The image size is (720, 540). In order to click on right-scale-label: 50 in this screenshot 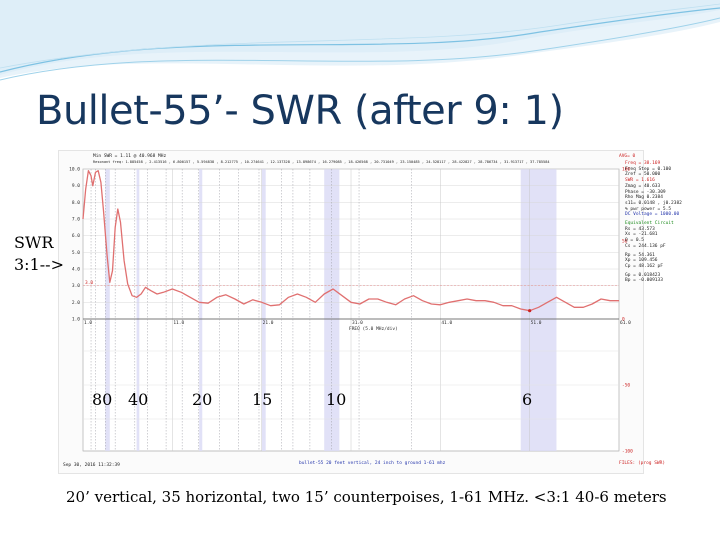, I will do `click(625, 242)`.